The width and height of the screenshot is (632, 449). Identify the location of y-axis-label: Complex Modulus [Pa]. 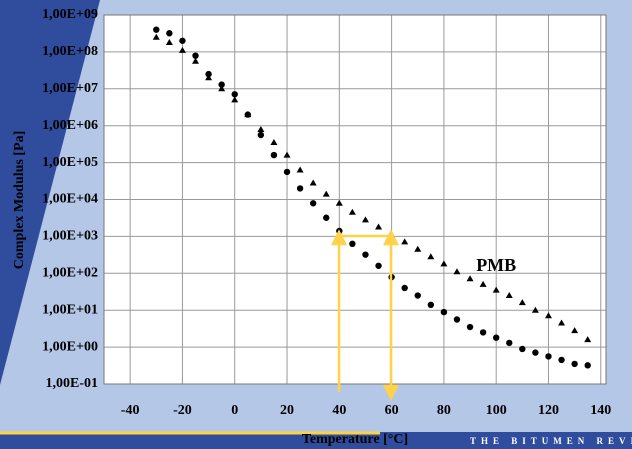
(19, 200).